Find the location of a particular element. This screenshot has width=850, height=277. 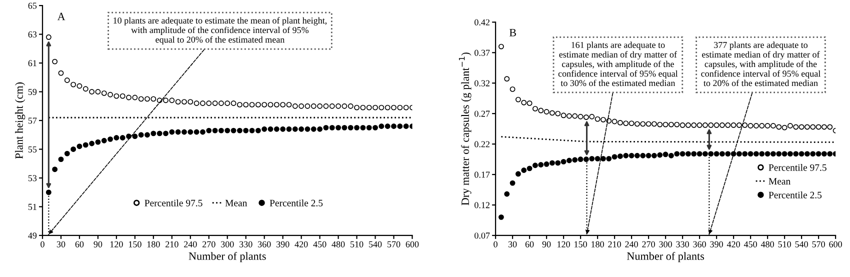

x-tick-label: 0 is located at coordinates (42, 244).